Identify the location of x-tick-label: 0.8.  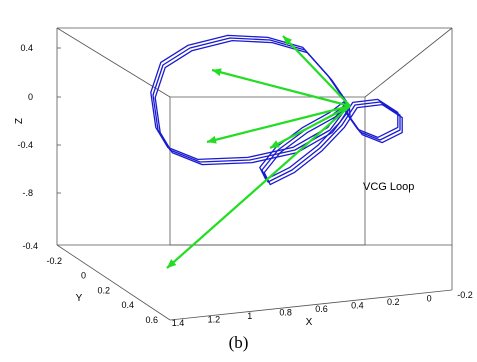
(285, 313).